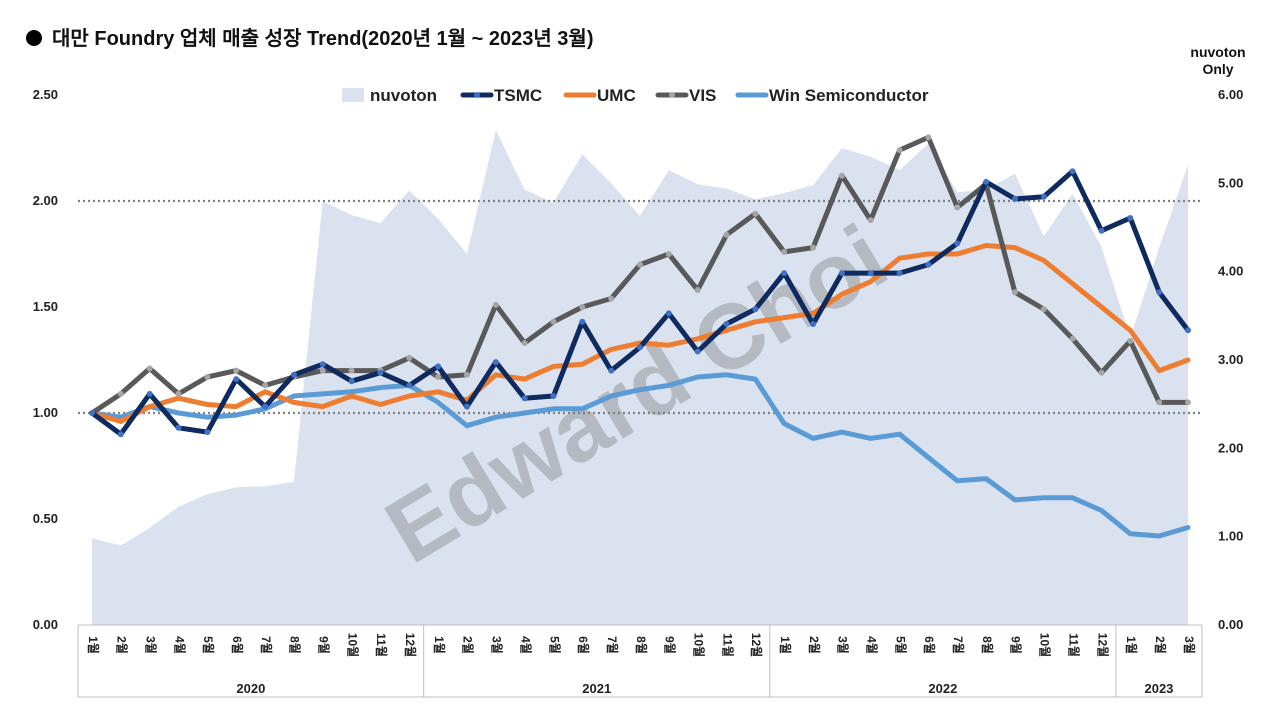 Image resolution: width=1280 pixels, height=720 pixels. I want to click on y-tick-right: 2.00, so click(1230, 447).